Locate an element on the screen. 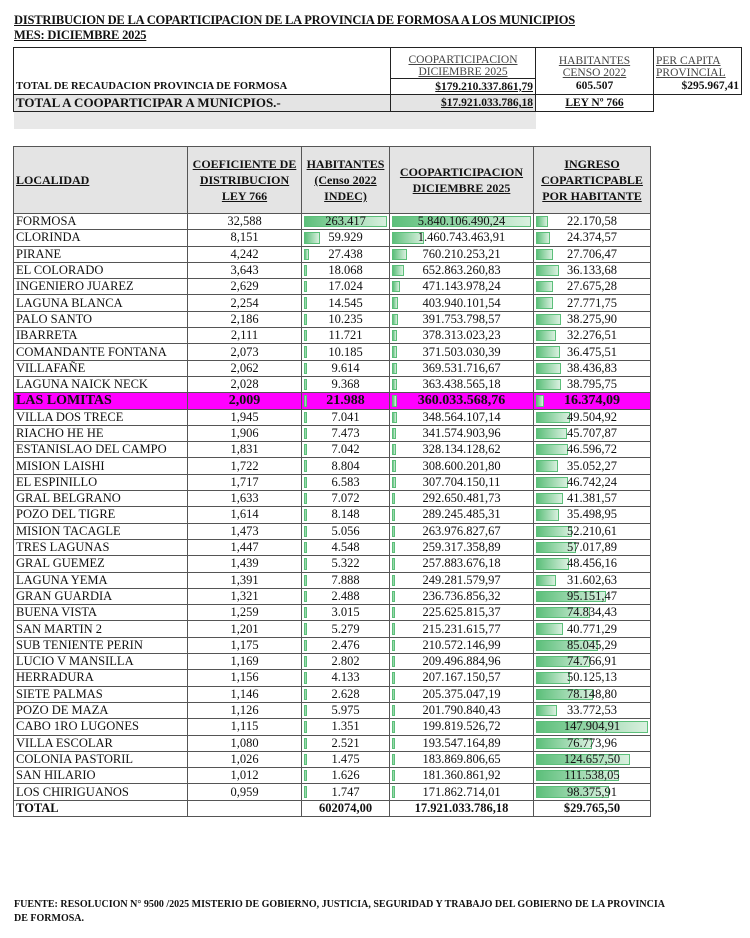 Image resolution: width=750 pixels, height=938 pixels. cell-coop: 257.883.676,18 is located at coordinates (461, 564).